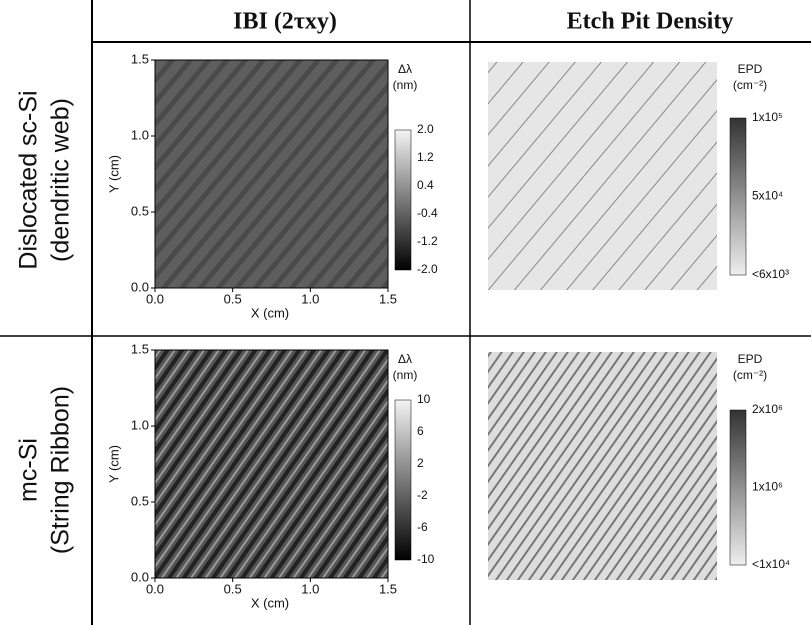  What do you see at coordinates (767, 117) in the screenshot?
I see `colorbar-tick-label: 1x10⁵` at bounding box center [767, 117].